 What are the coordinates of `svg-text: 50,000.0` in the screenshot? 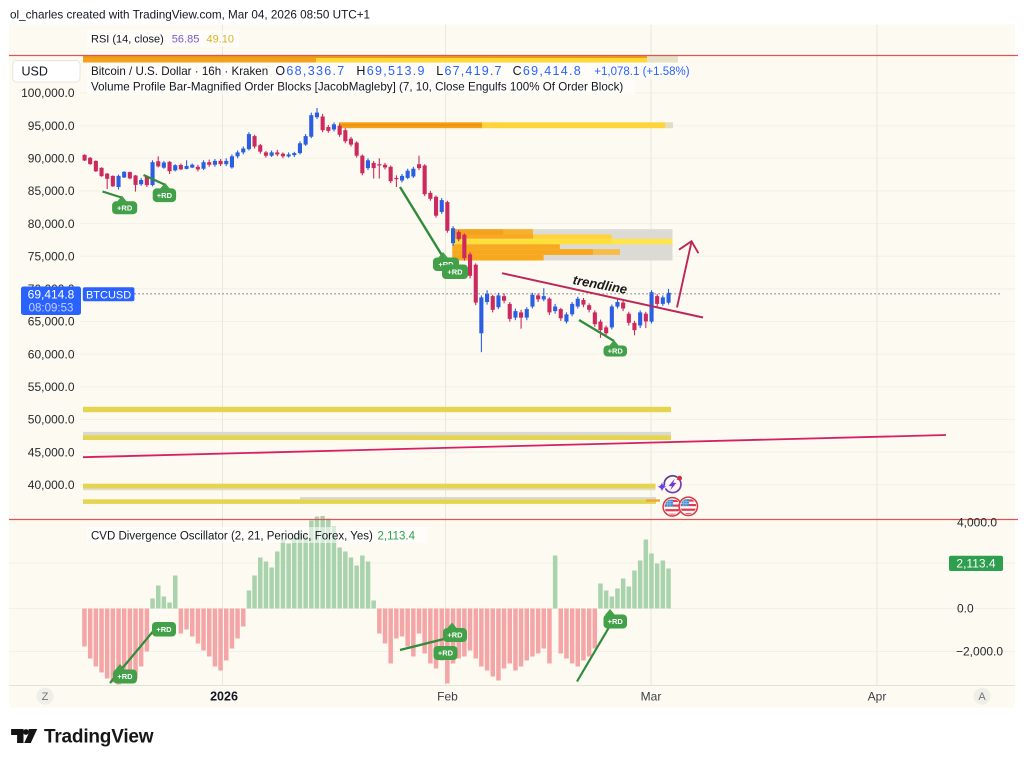 It's located at (51, 420).